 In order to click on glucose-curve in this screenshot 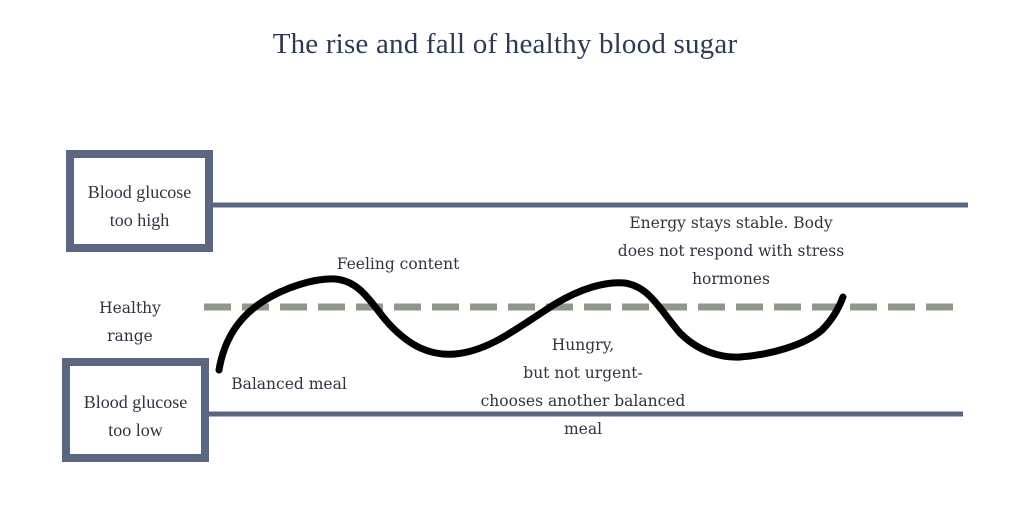, I will do `click(531, 324)`.